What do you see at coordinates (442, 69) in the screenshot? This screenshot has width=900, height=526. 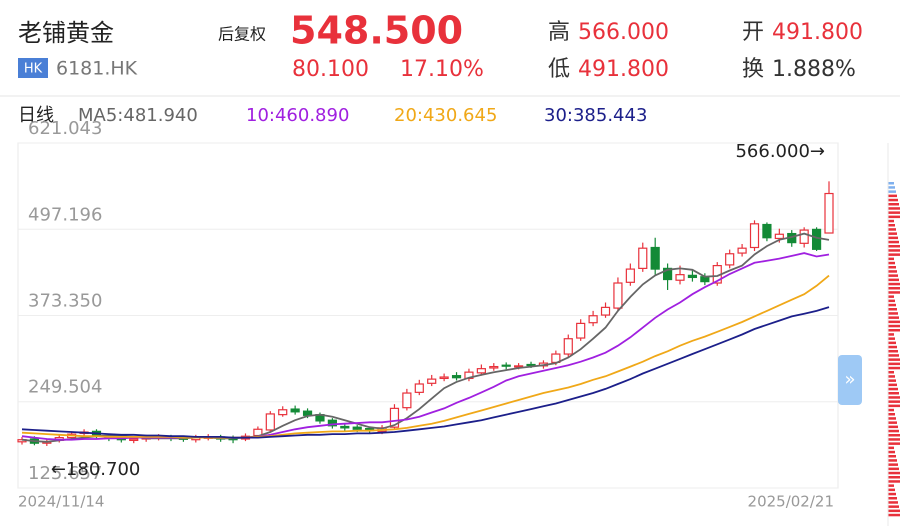 I see `change-pct: 17.10%` at bounding box center [442, 69].